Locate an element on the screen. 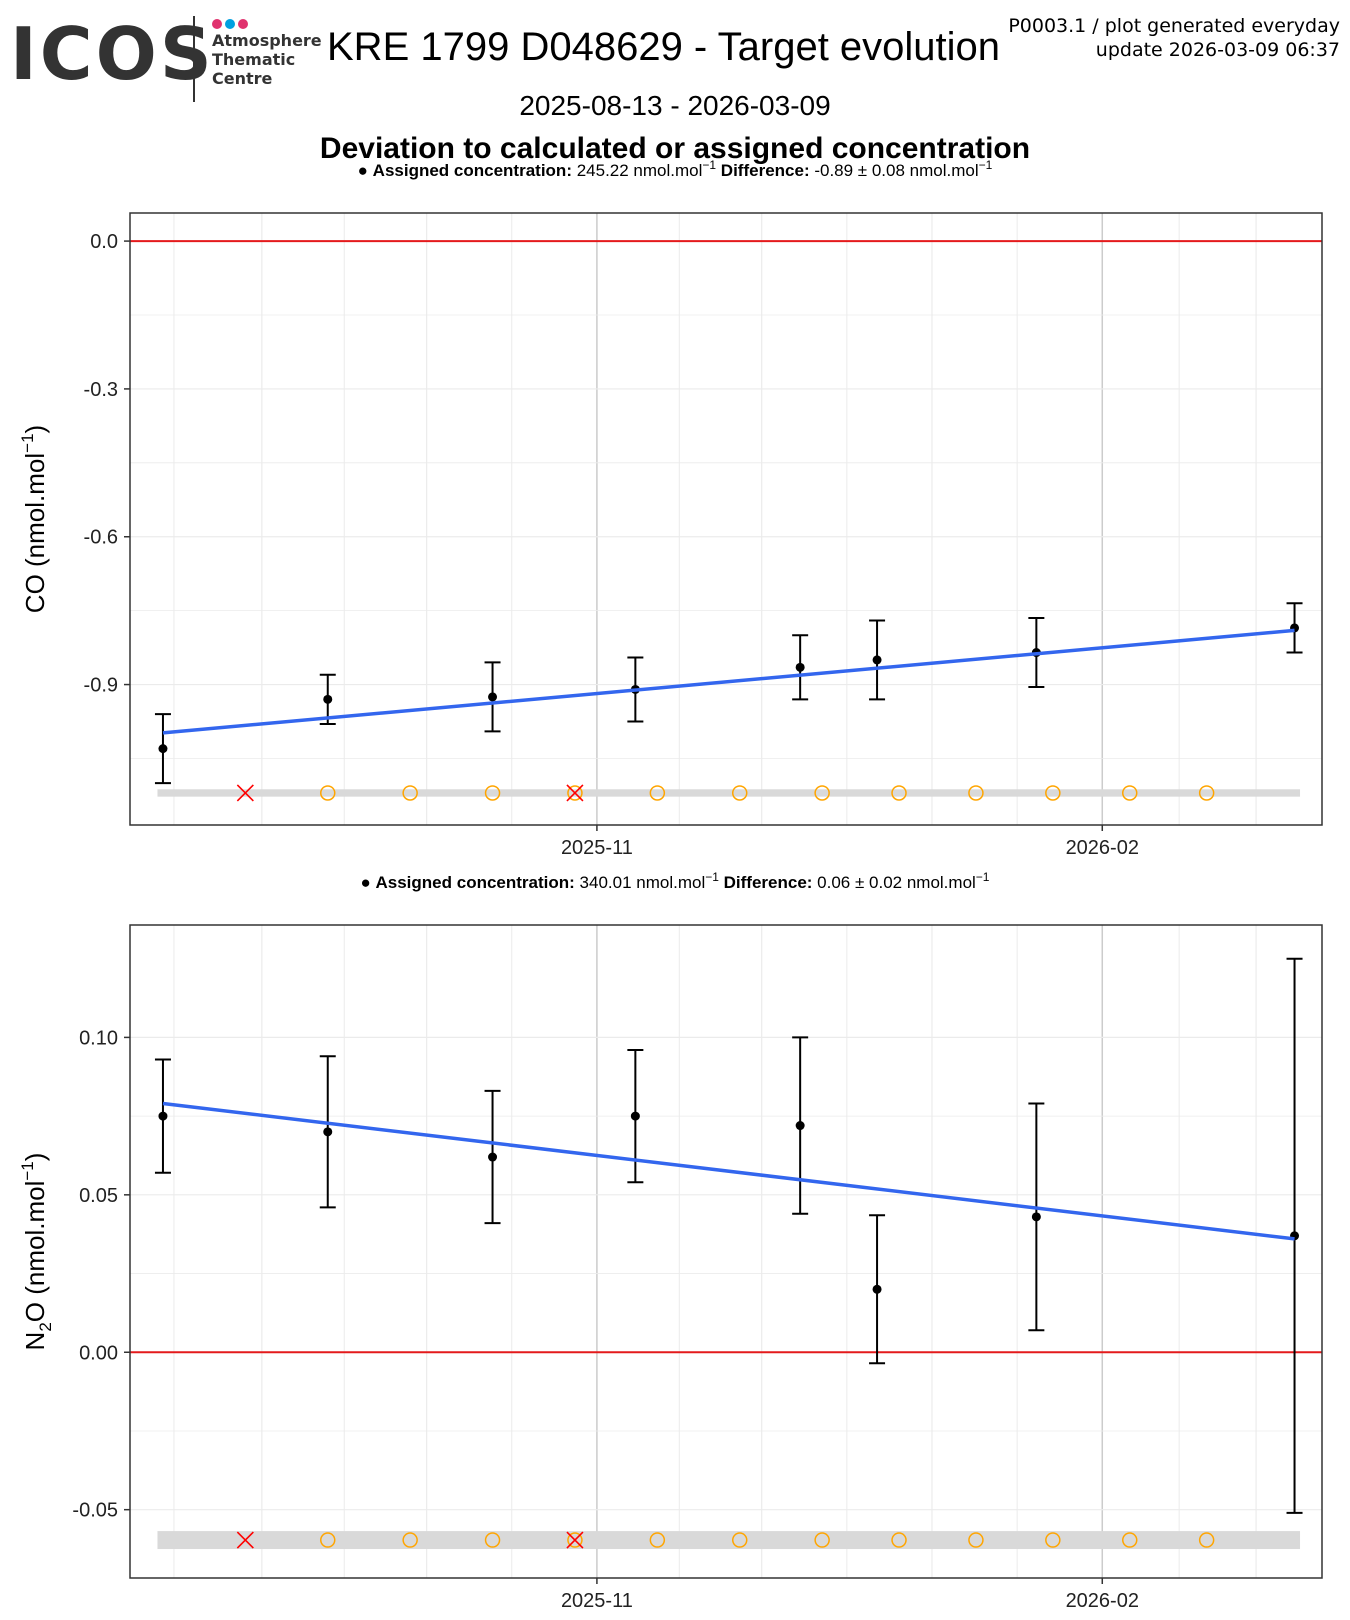 The height and width of the screenshot is (1620, 1350). logo-subtitle: Atmosphere Thematic Centre is located at coordinates (267, 59).